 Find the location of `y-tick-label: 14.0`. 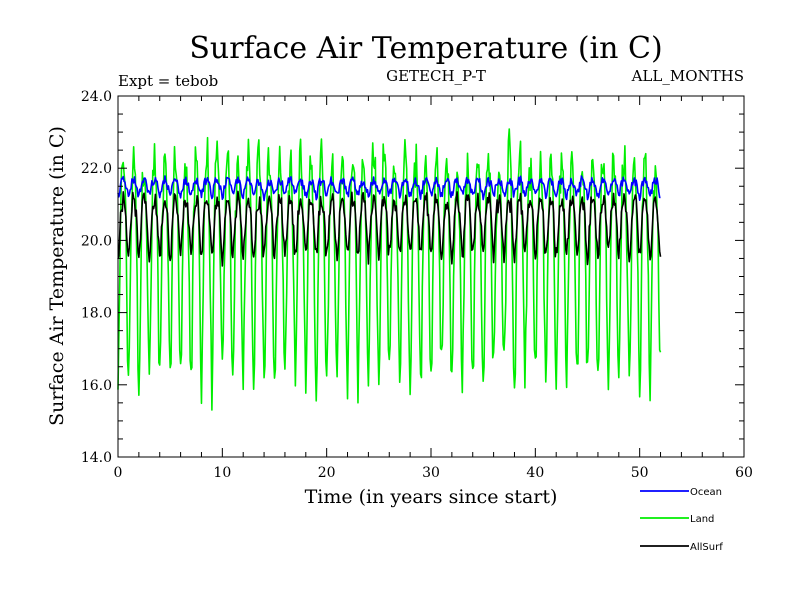

y-tick-label: 14.0 is located at coordinates (96, 458).